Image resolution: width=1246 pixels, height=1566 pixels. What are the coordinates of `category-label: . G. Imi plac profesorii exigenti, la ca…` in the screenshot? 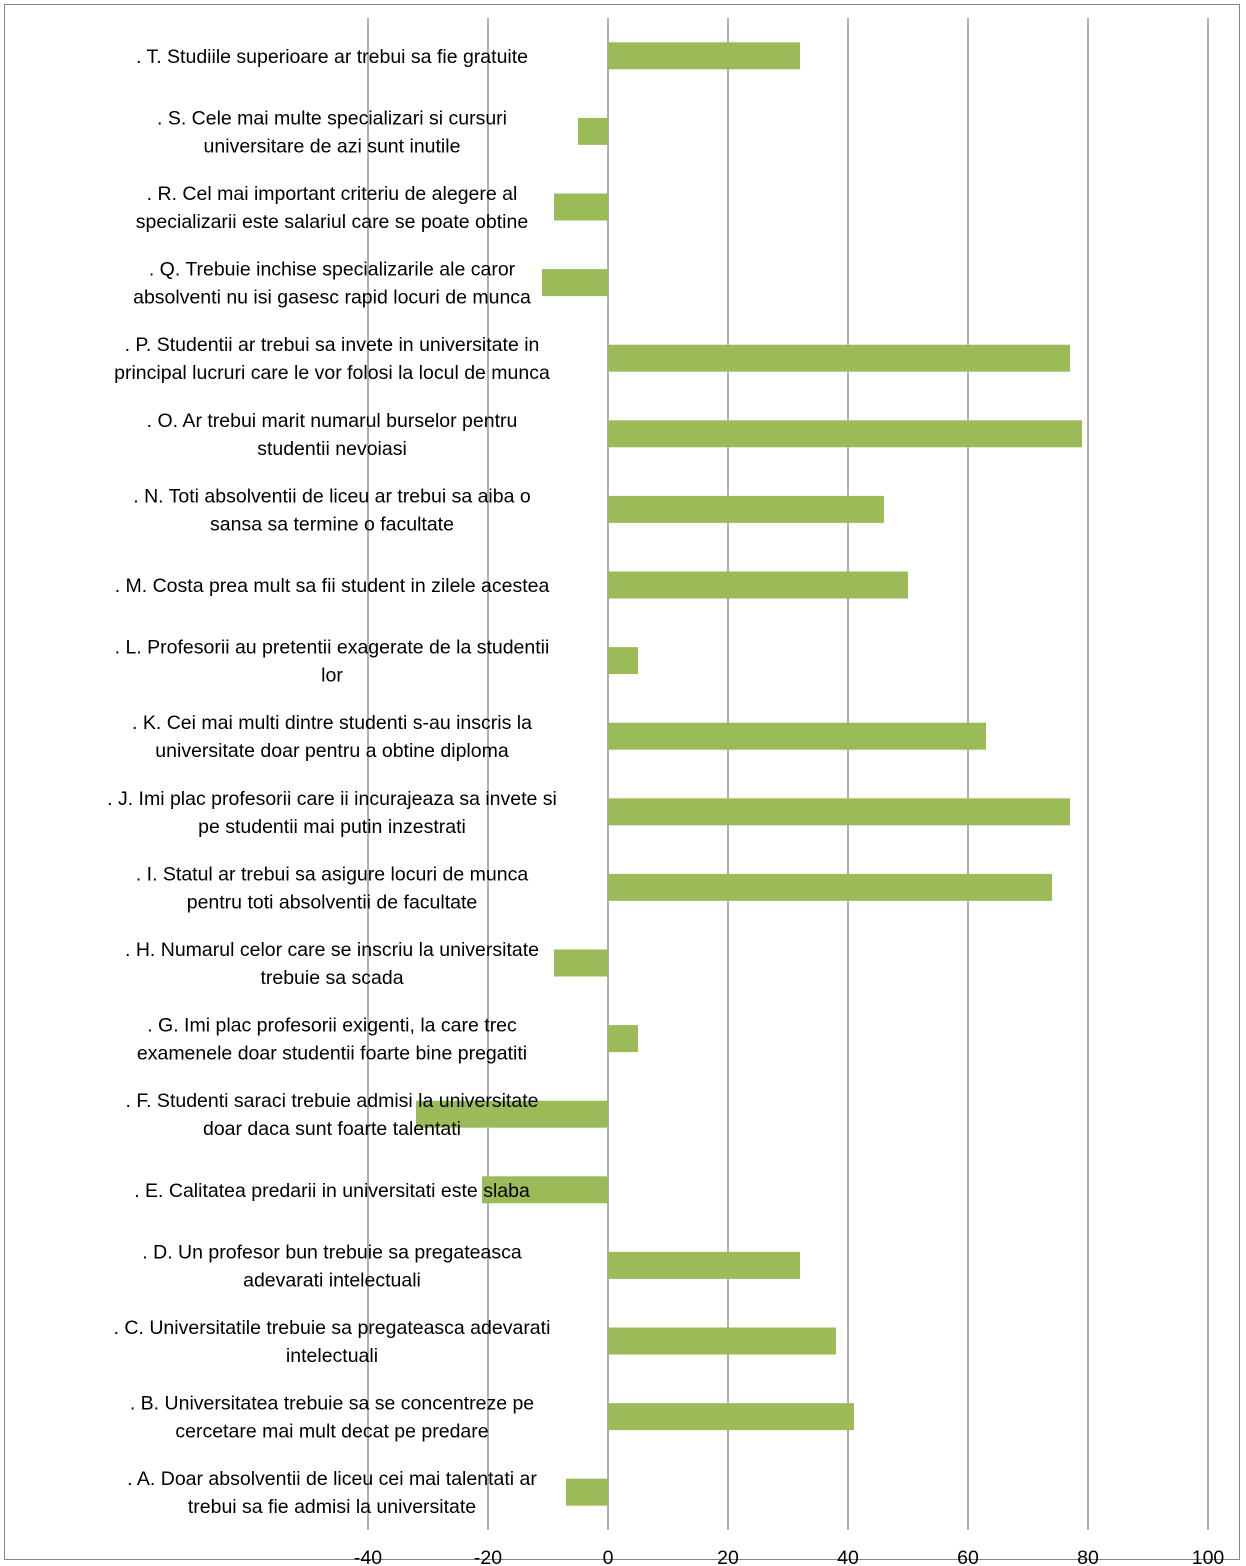 It's located at (332, 1040).